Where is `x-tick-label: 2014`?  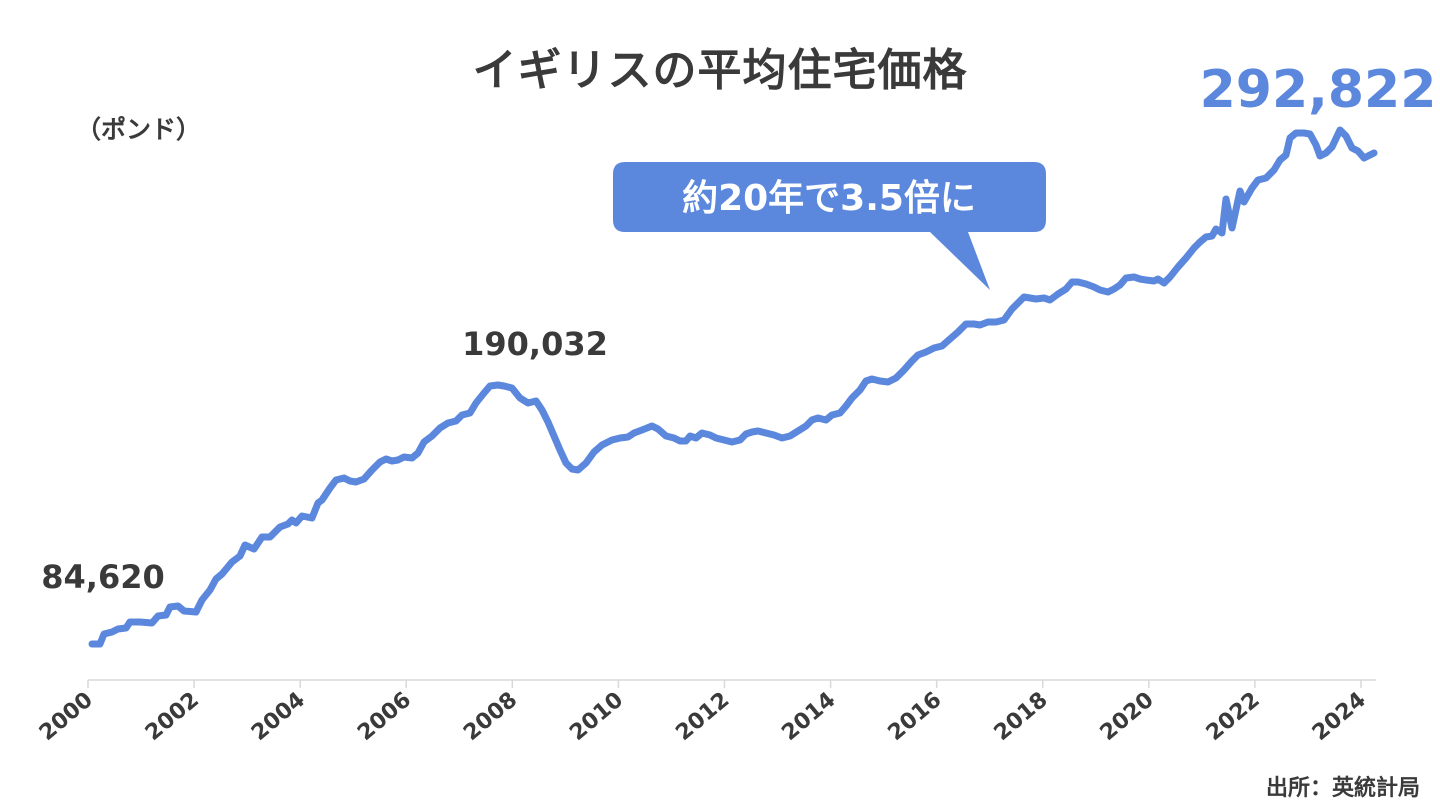 x-tick-label: 2014 is located at coordinates (808, 716).